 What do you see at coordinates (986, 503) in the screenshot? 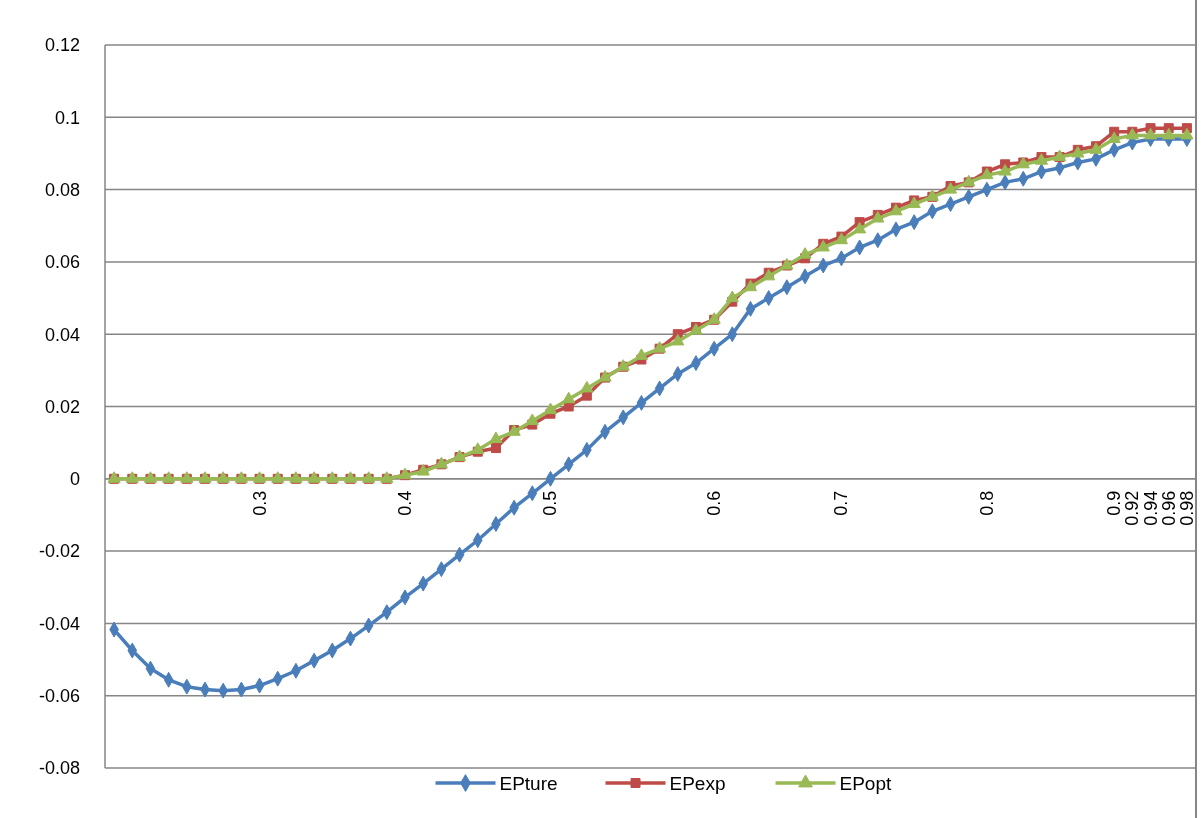
I see `x-tick-label: 0.8` at bounding box center [986, 503].